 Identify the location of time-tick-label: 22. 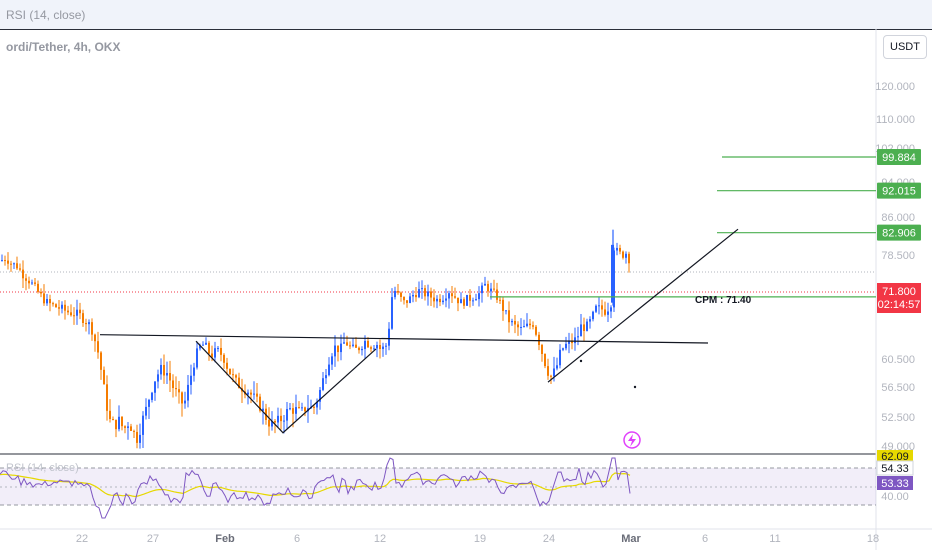
(82, 539).